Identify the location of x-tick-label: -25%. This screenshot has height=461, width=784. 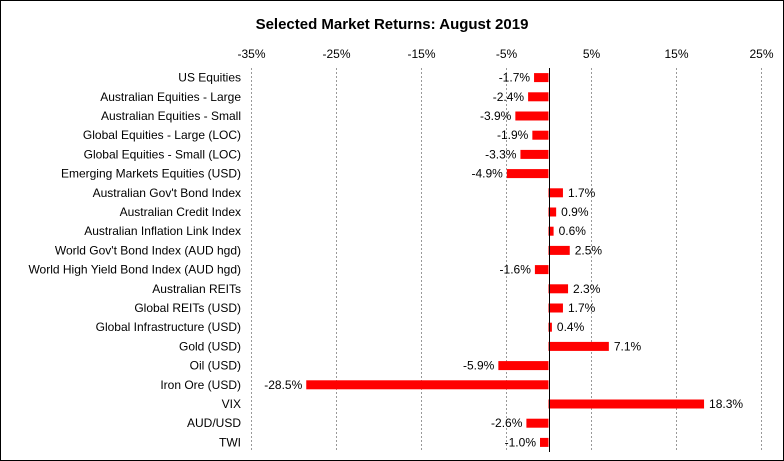
(336, 54).